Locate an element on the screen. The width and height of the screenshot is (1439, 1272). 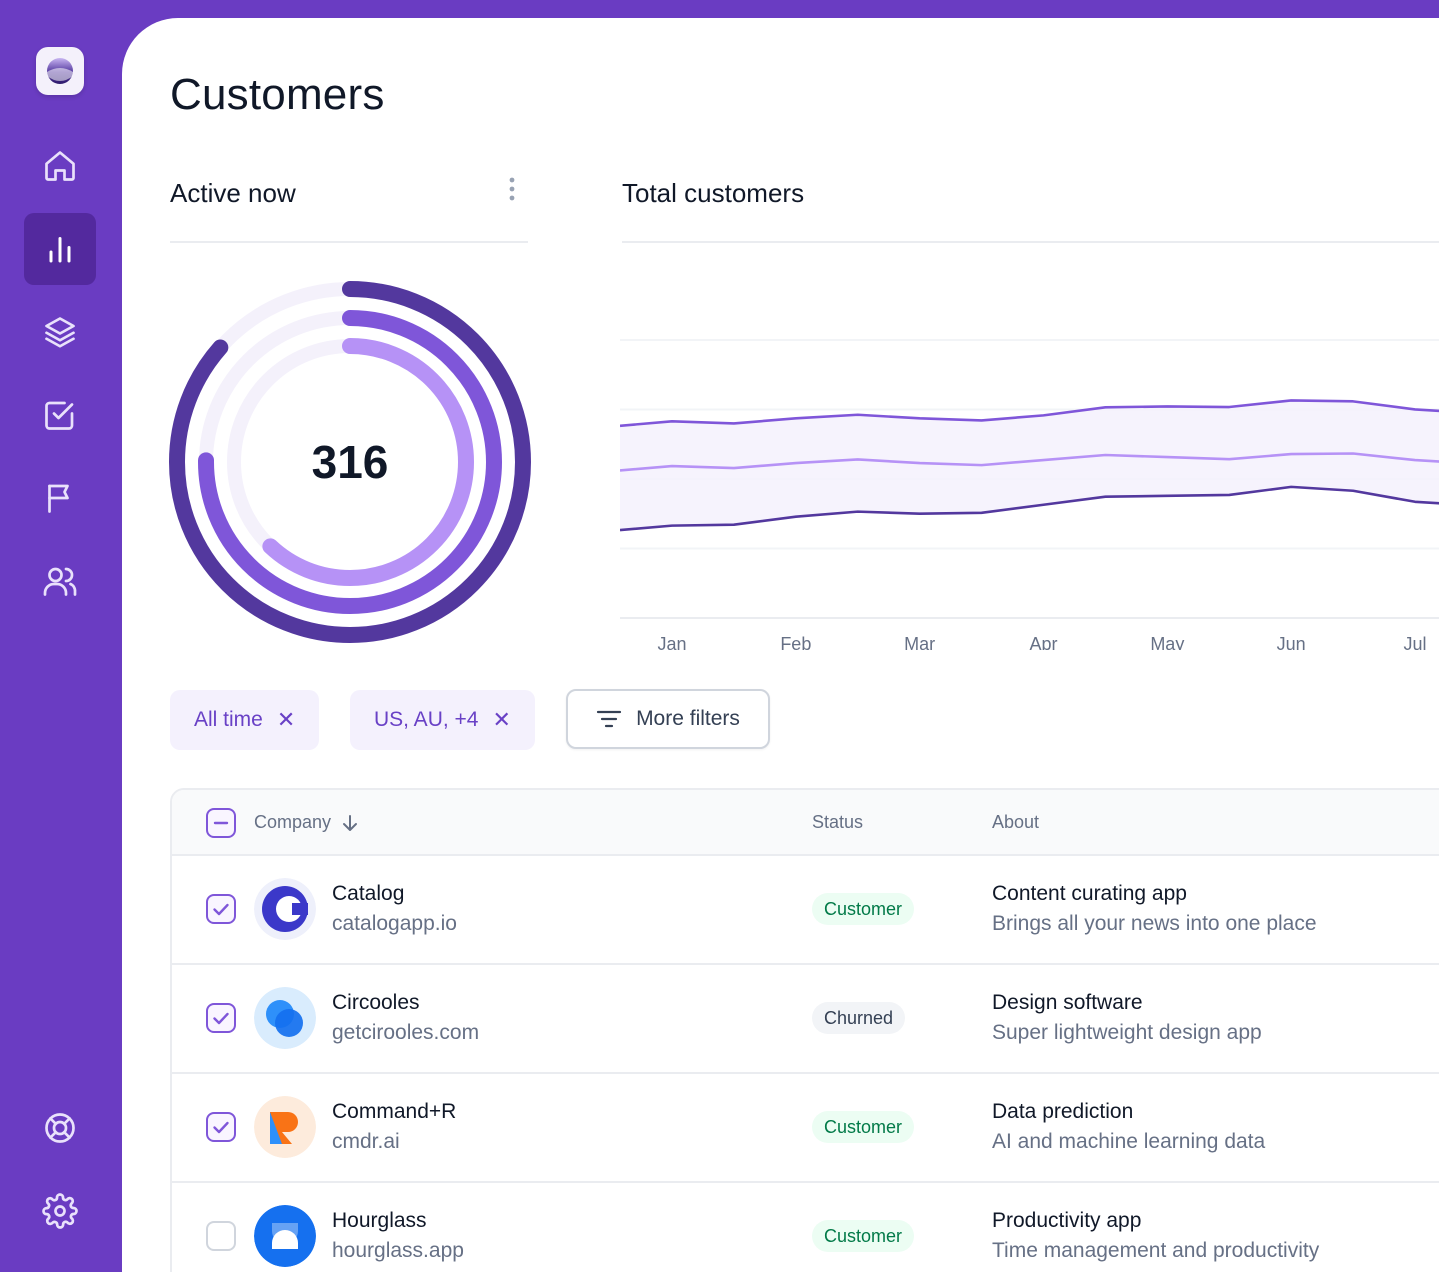
ring-middle is located at coordinates (350, 462).